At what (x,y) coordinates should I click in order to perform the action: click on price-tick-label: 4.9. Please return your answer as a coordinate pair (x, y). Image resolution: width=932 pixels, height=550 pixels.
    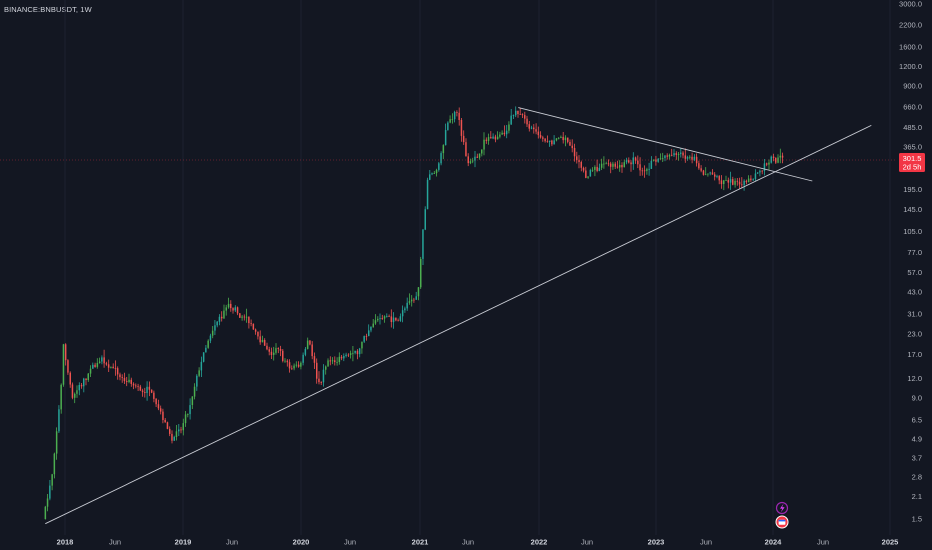
    Looking at the image, I should click on (917, 439).